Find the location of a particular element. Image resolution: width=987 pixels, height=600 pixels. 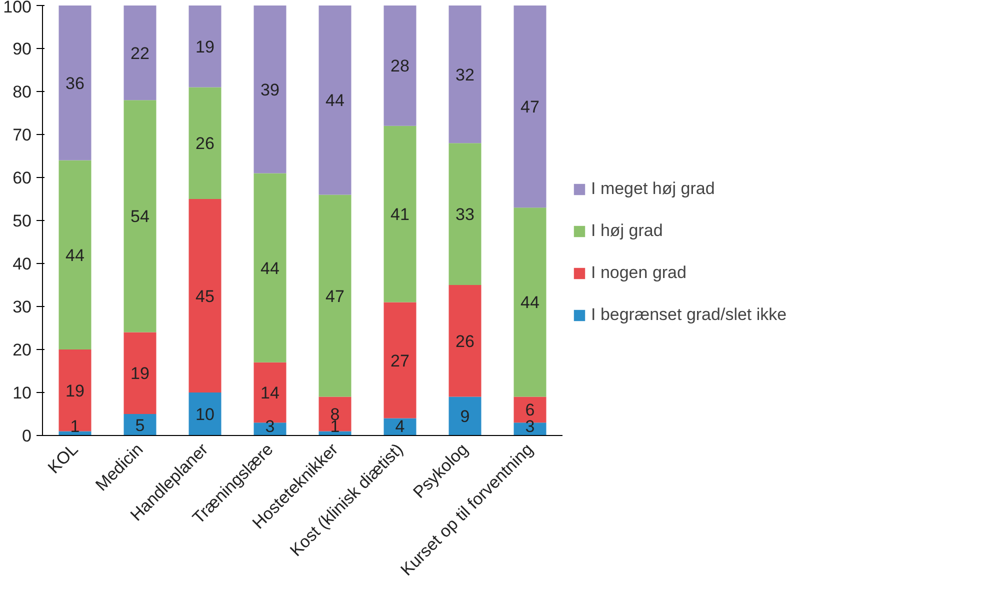

x-tick-label: KOL is located at coordinates (63, 459).